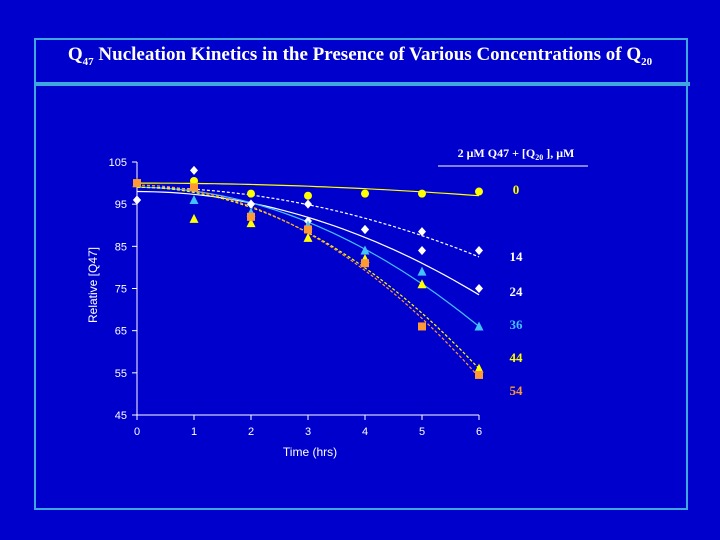 The height and width of the screenshot is (540, 720). I want to click on x-tick-label: 6, so click(479, 432).